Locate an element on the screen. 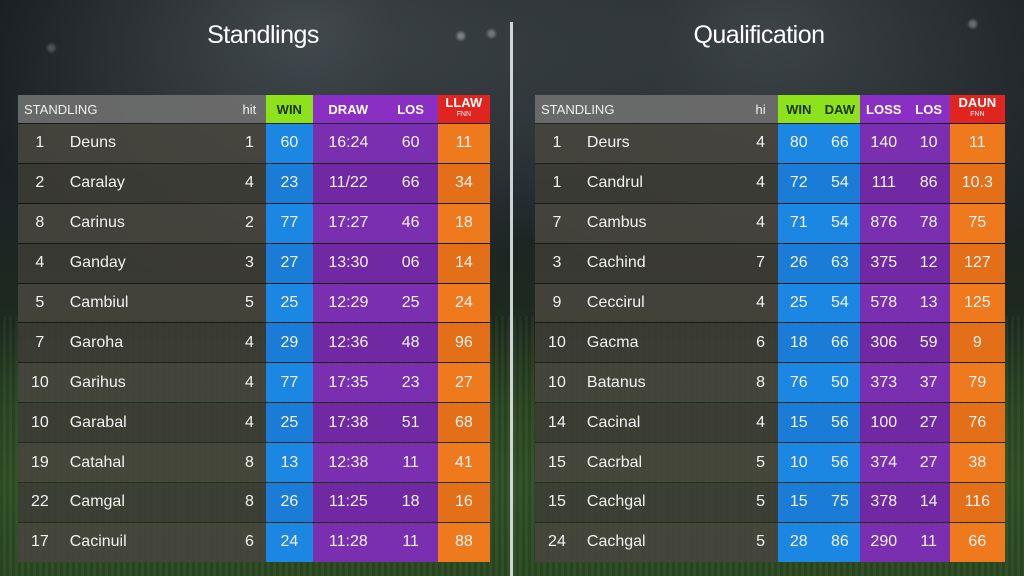  column-header-label: LOSS is located at coordinates (884, 109).